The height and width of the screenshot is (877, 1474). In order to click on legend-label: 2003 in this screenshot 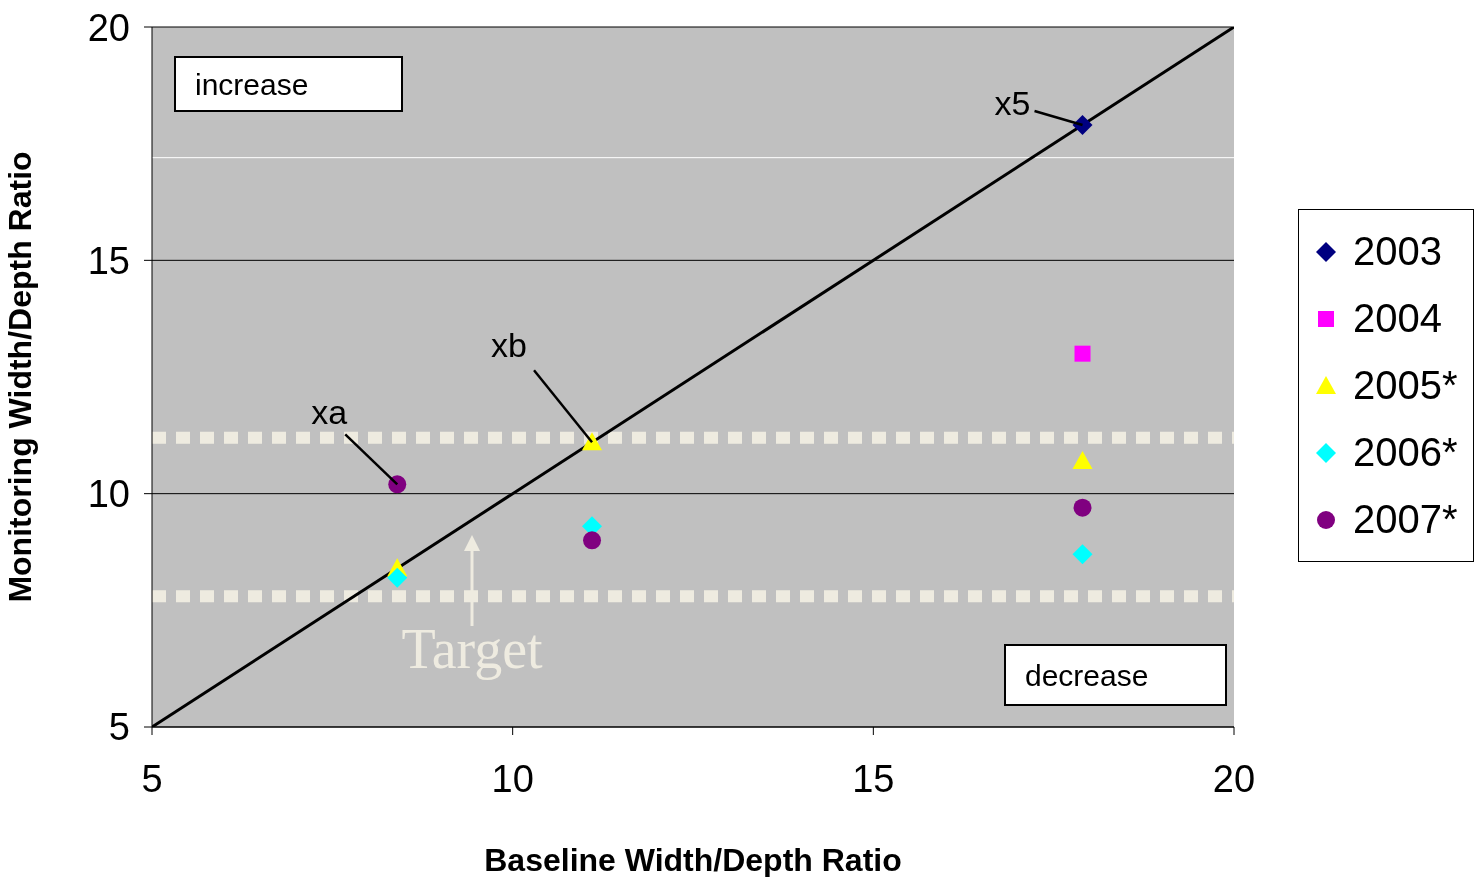, I will do `click(1397, 251)`.